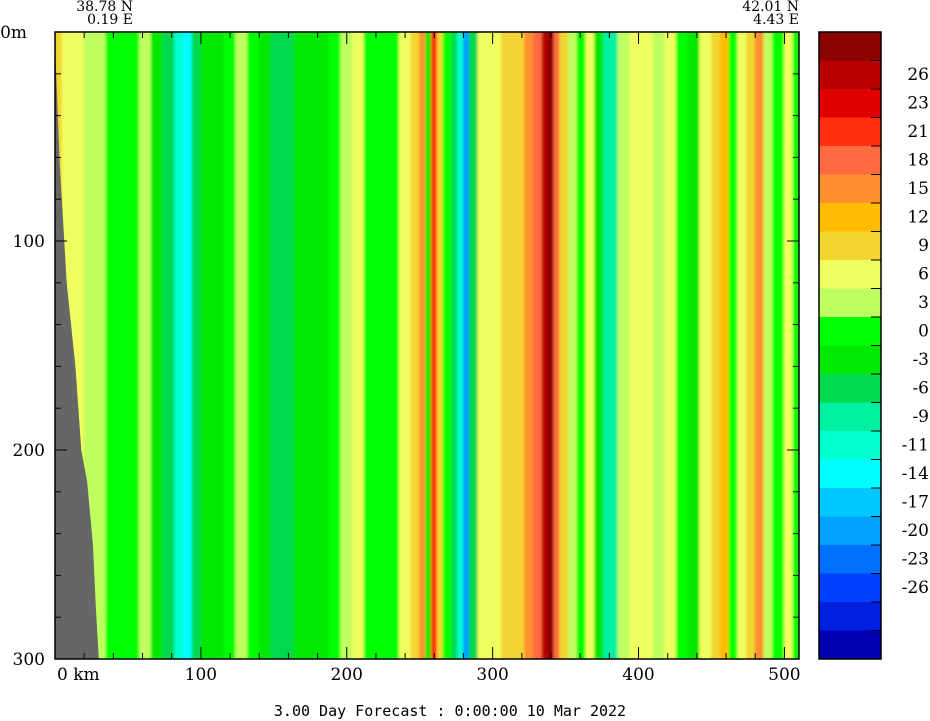  What do you see at coordinates (920, 360) in the screenshot?
I see `colorbar-label: -3` at bounding box center [920, 360].